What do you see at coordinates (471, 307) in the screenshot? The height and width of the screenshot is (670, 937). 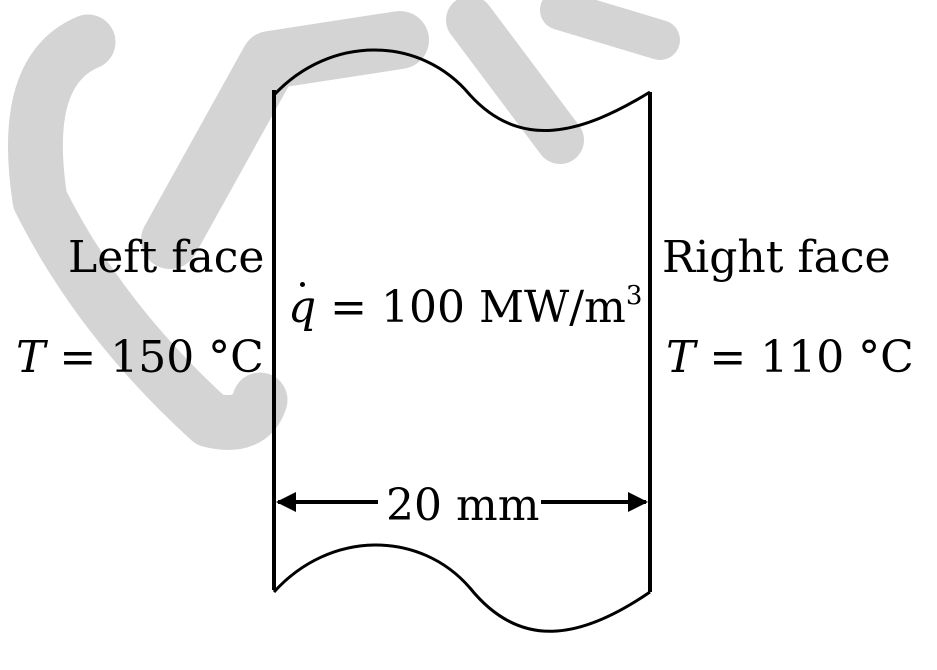 I see `heat-generation-expression: = 100 MW/m` at bounding box center [471, 307].